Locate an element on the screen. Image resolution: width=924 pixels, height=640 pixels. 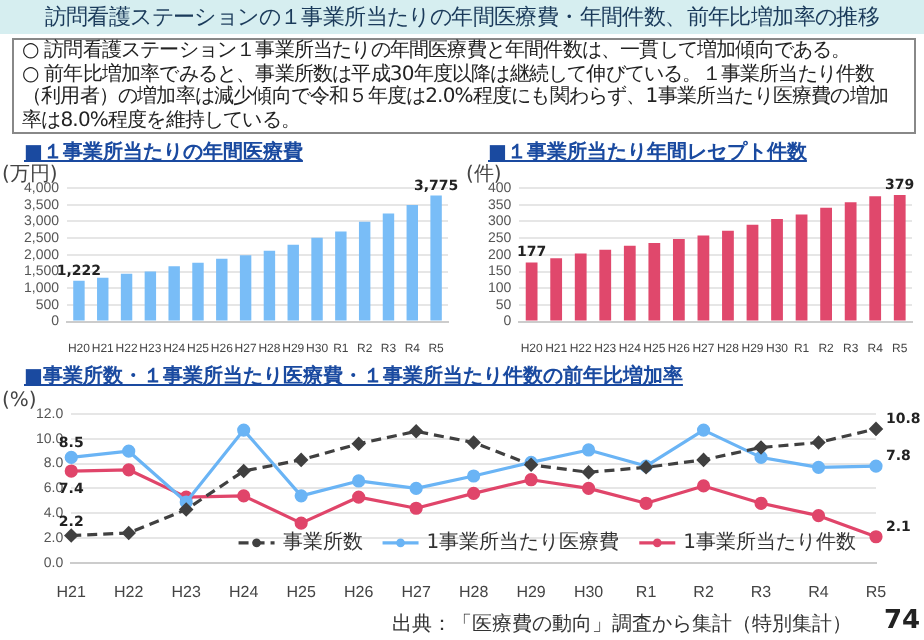
legend-label: 1事業所当たり医療費 is located at coordinates (523, 541).